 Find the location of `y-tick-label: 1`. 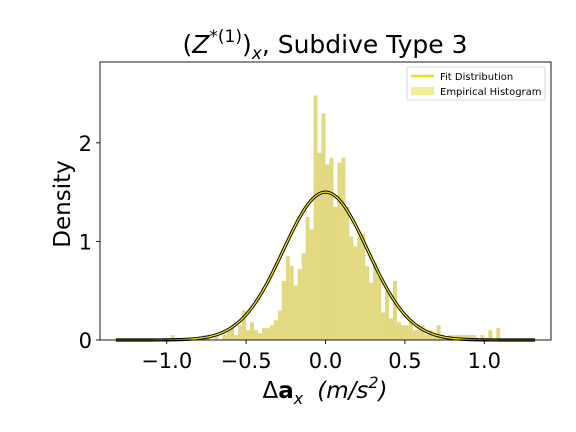

y-tick-label: 1 is located at coordinates (85, 242).